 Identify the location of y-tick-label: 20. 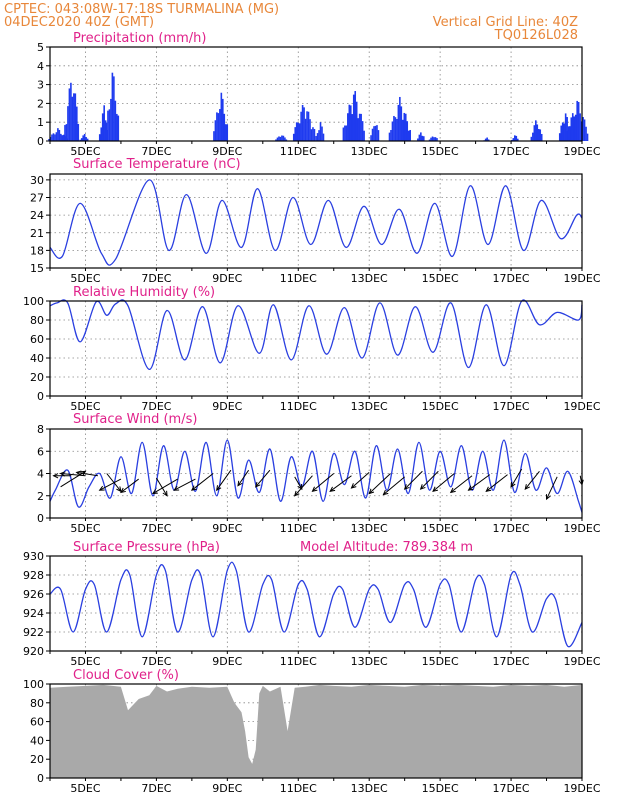
(37, 377).